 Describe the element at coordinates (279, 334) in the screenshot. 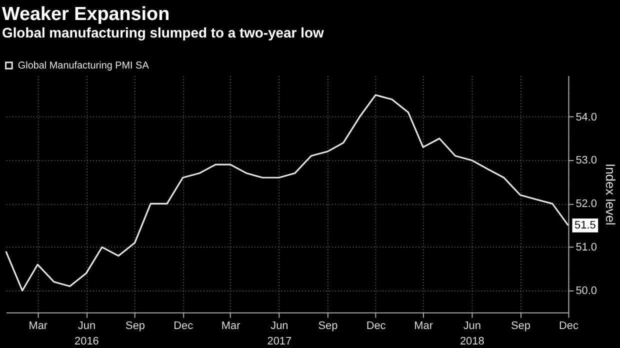

I see `x-tick-label: Jun 2017` at that location.